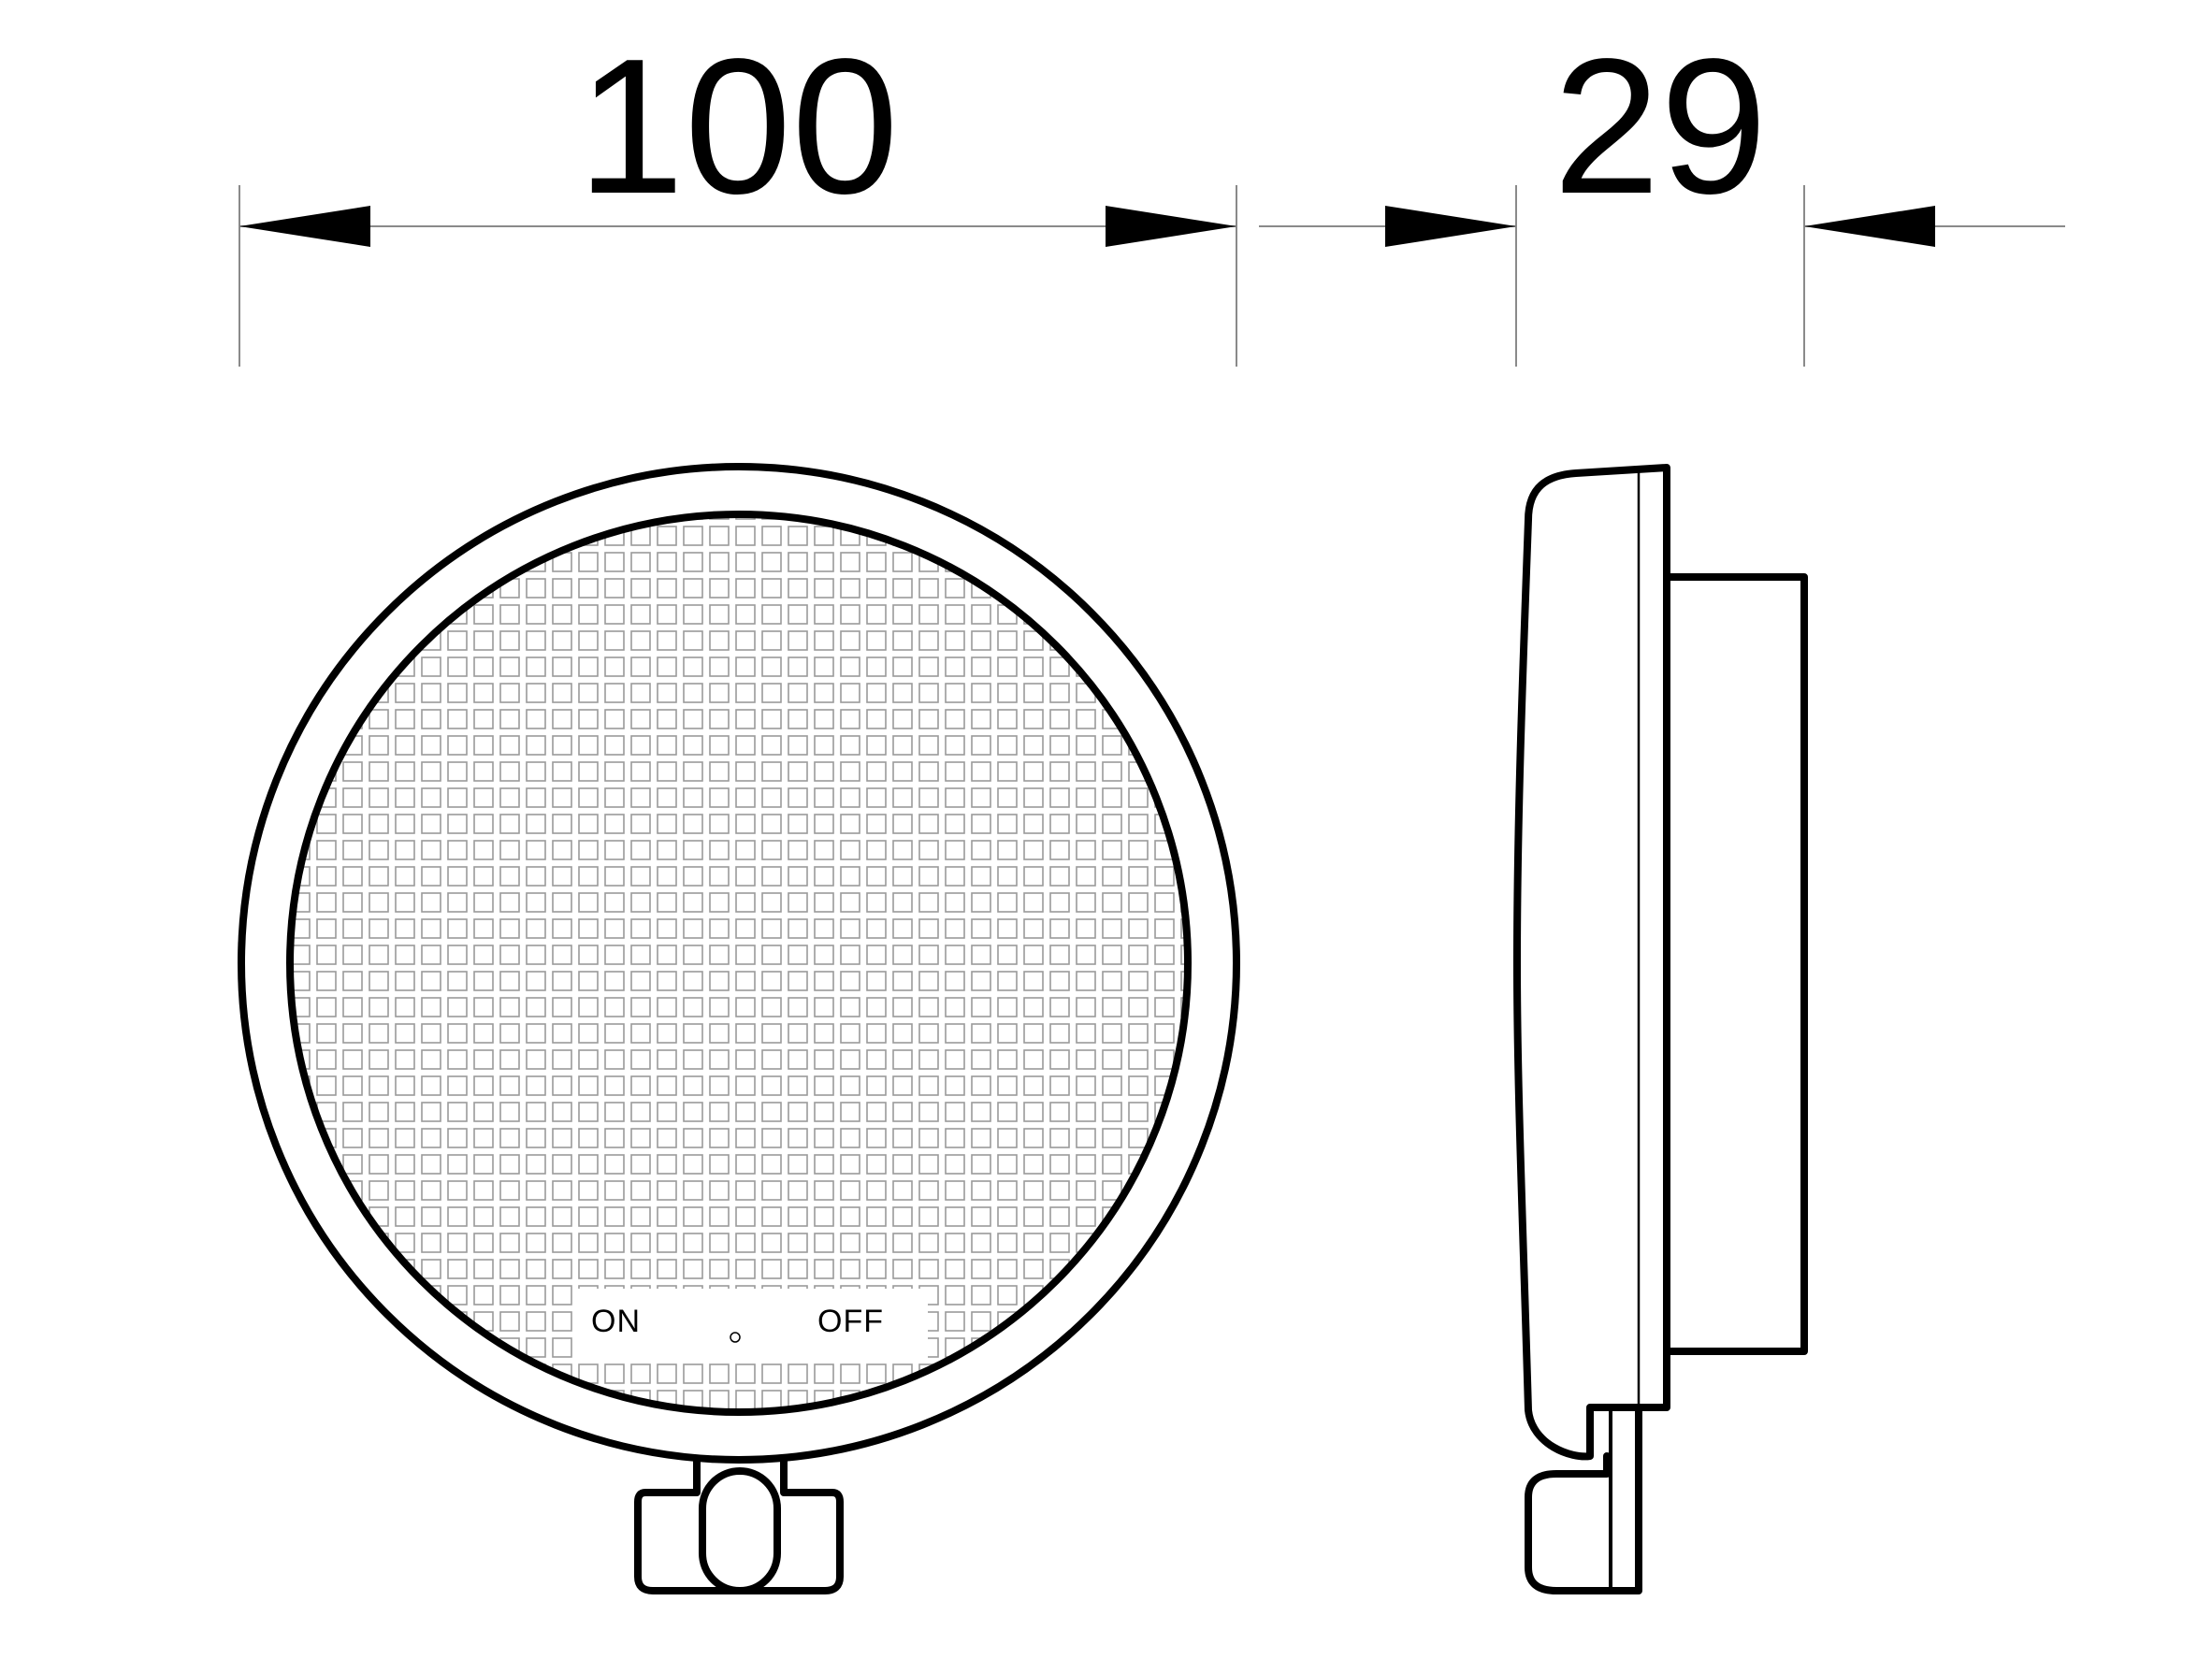 This screenshot has height=1659, width=2212. What do you see at coordinates (1660, 126) in the screenshot?
I see `depth-value: 29` at bounding box center [1660, 126].